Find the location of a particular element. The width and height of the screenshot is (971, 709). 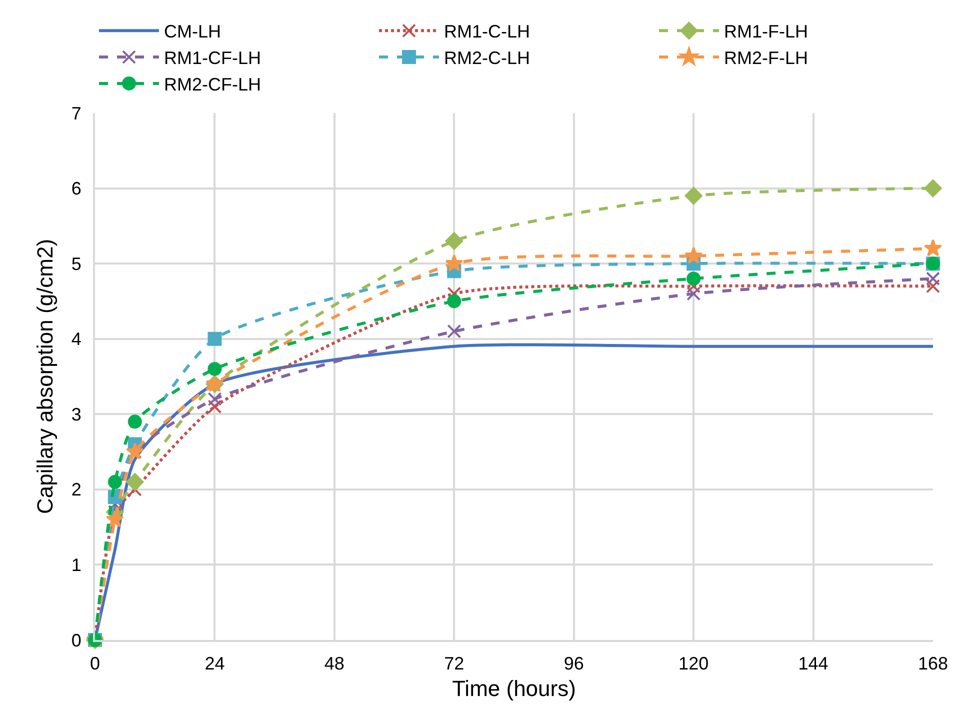

legend-label: CM-LH is located at coordinates (192, 32).